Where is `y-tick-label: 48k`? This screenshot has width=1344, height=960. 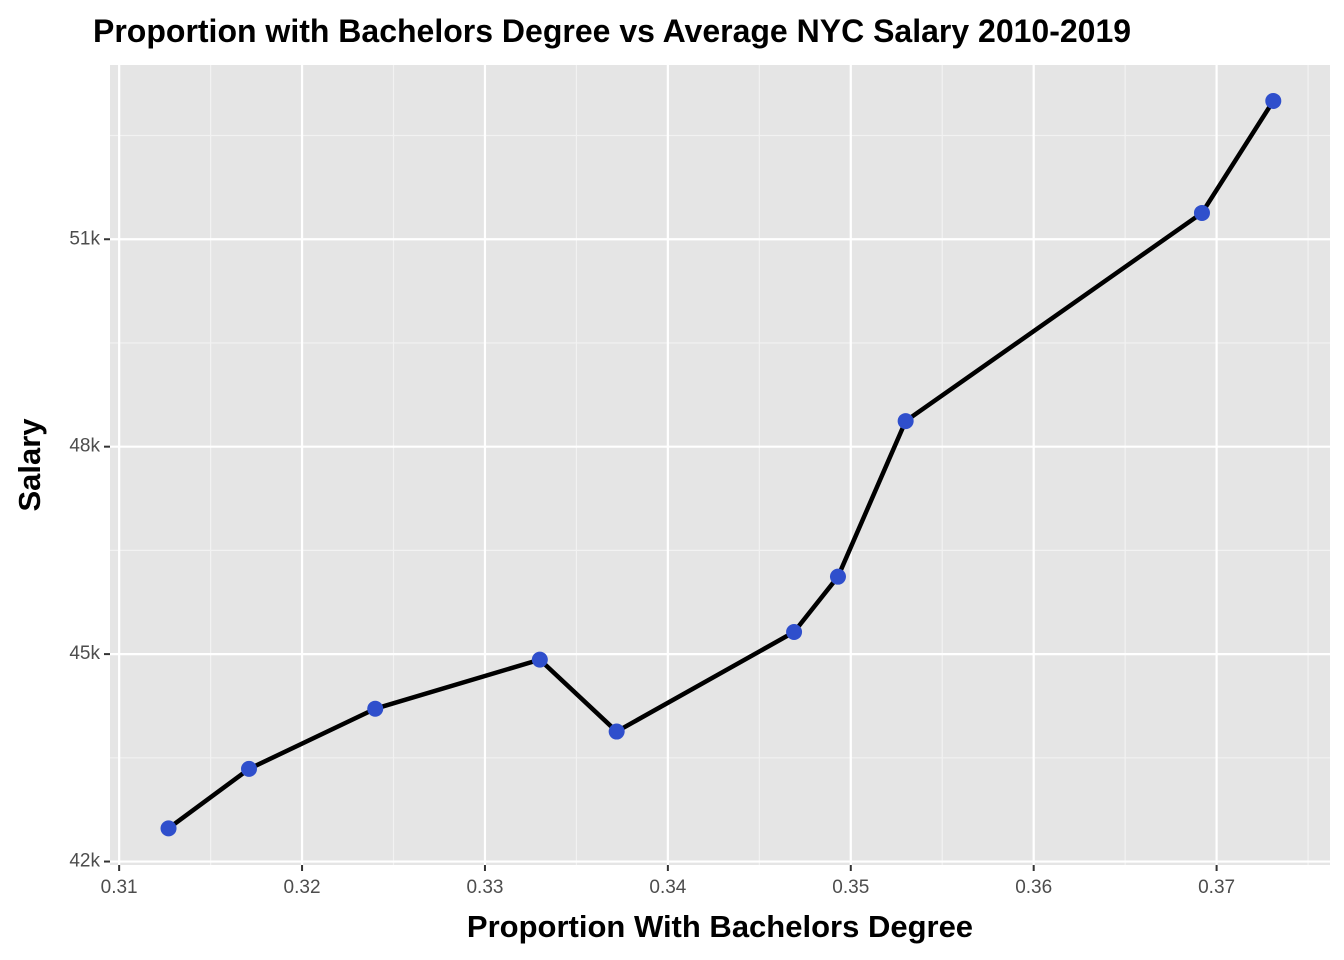 y-tick-label: 48k is located at coordinates (84, 446).